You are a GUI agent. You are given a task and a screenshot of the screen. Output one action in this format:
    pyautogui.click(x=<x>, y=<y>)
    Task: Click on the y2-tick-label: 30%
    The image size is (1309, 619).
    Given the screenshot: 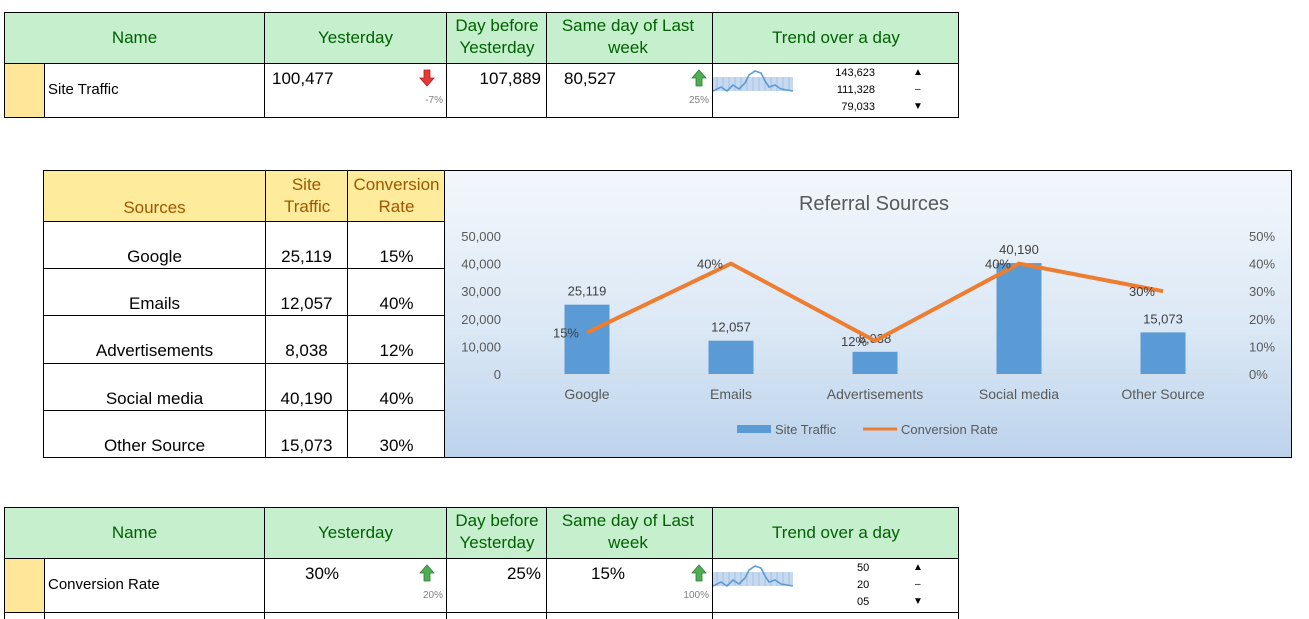 What is the action you would take?
    pyautogui.click(x=1262, y=291)
    